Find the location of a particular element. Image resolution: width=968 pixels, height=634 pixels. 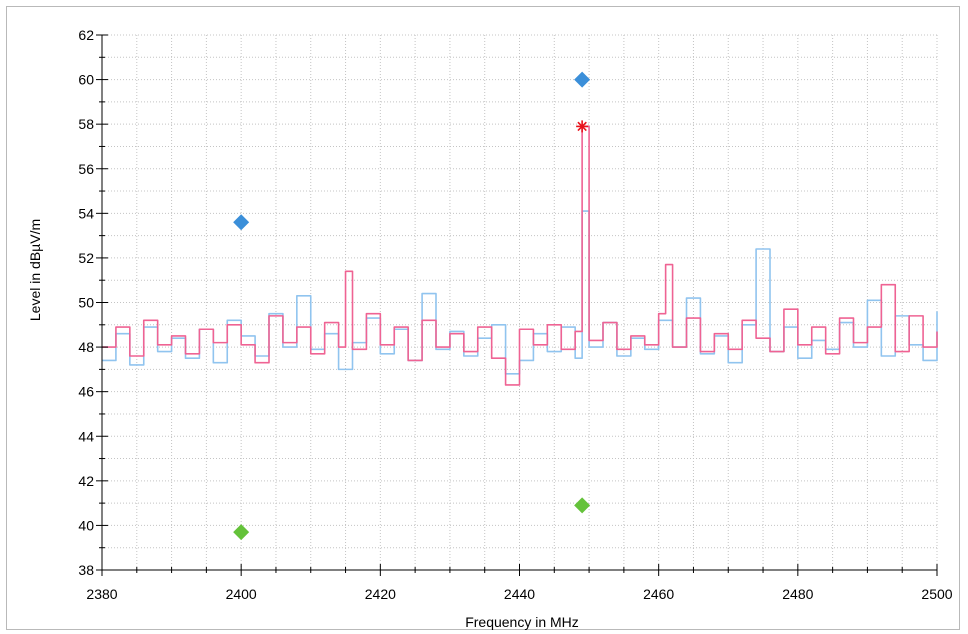

x-tick-label: 2420 is located at coordinates (380, 594).